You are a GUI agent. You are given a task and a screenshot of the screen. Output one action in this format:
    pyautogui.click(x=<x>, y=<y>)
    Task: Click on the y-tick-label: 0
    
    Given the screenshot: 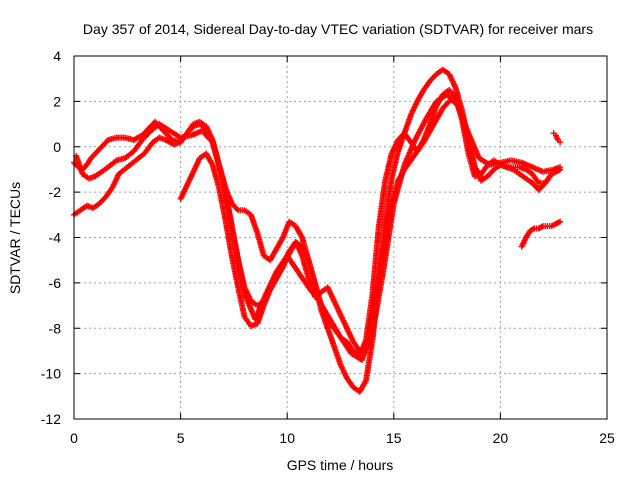 What is the action you would take?
    pyautogui.click(x=57, y=147)
    